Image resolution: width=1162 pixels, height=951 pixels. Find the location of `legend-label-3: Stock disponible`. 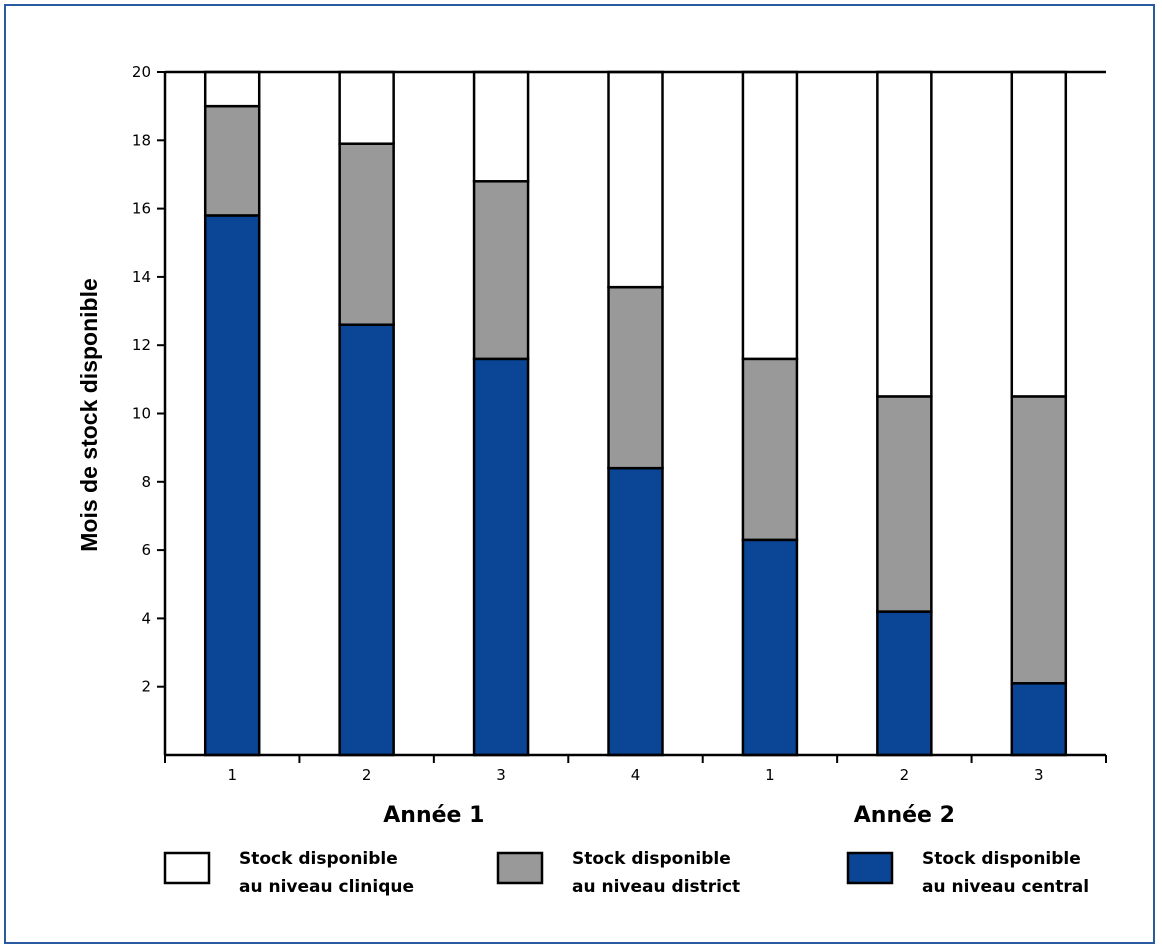

legend-label-3: Stock disponible is located at coordinates (1001, 859).